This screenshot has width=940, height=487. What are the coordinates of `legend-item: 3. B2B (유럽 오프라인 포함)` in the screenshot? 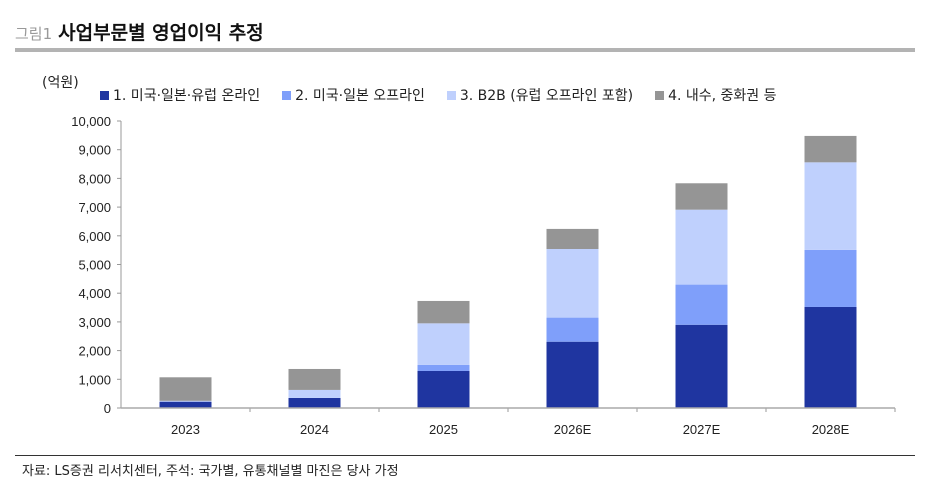 It's located at (540, 95).